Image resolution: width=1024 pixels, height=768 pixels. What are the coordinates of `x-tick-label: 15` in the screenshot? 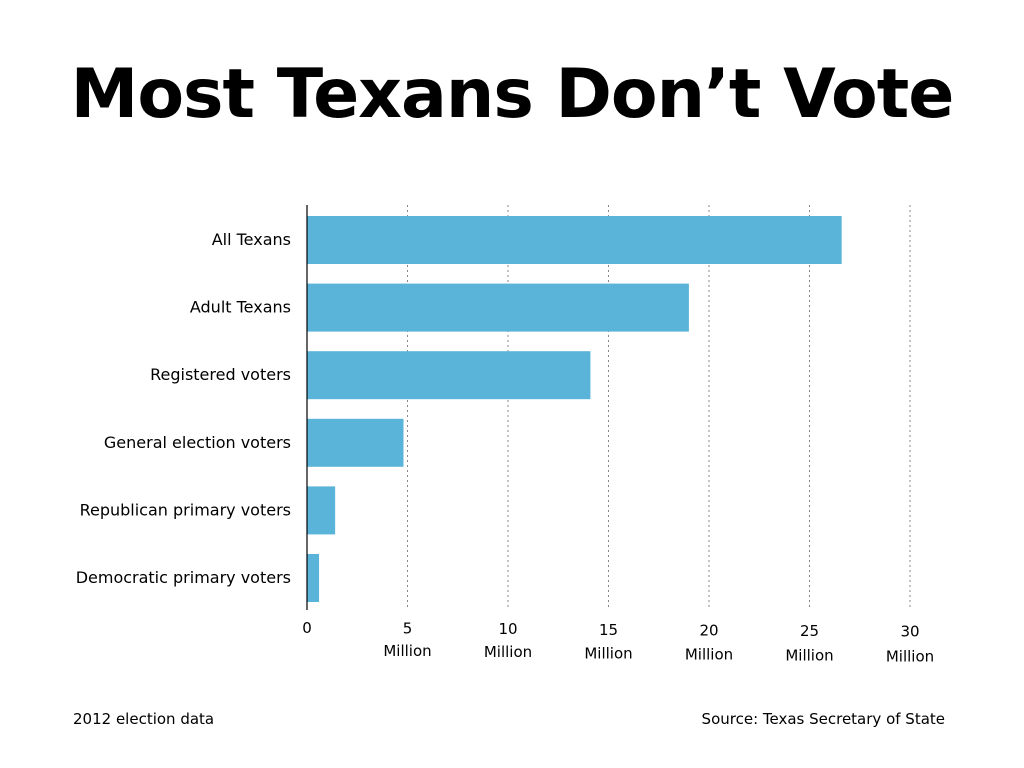 It's located at (608, 630).